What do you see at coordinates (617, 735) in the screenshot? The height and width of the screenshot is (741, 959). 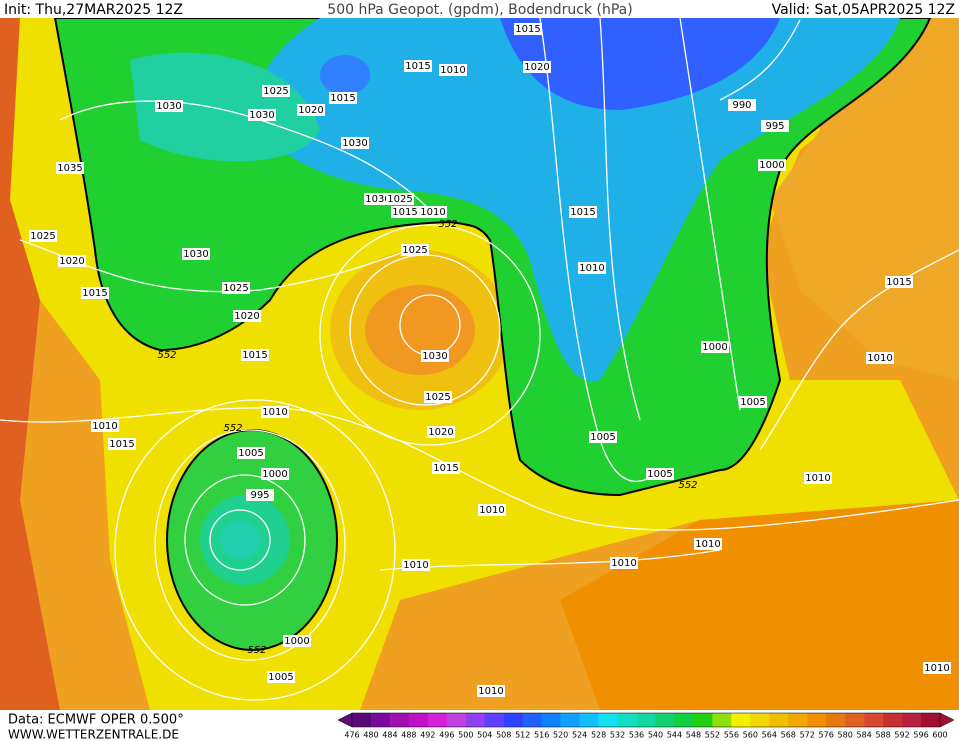 I see `colorbar-label: 532` at bounding box center [617, 735].